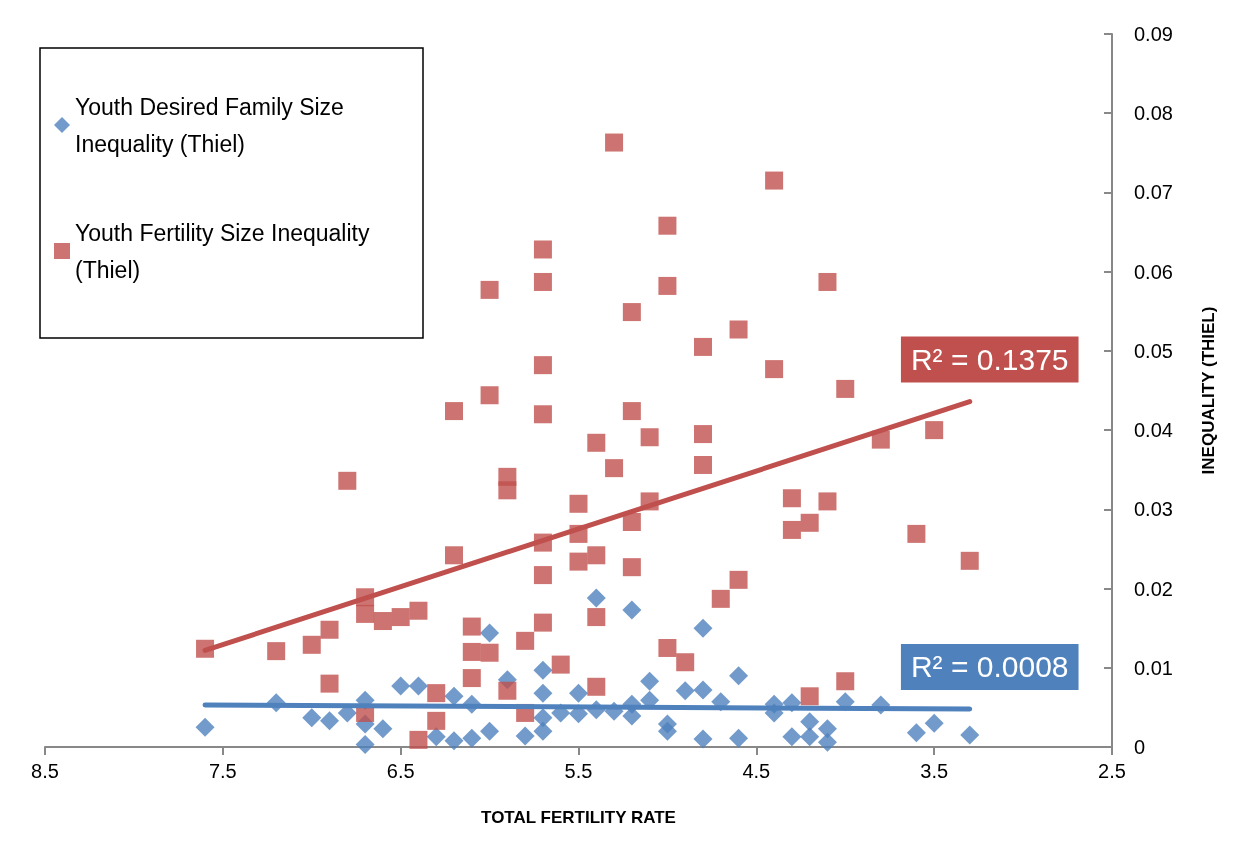 The width and height of the screenshot is (1248, 862). Describe the element at coordinates (578, 817) in the screenshot. I see `x-axis-title: TOTAL FERTILITY RATE` at that location.